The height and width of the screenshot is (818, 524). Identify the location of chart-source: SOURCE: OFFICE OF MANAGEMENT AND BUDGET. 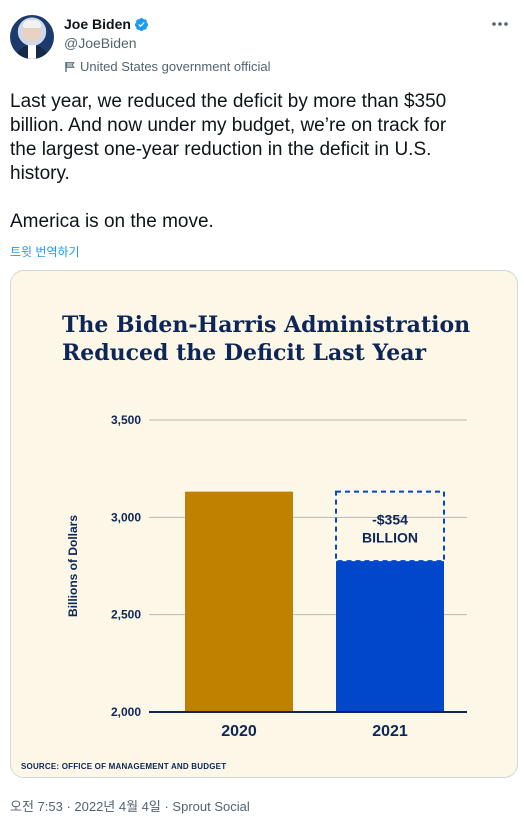
(124, 766).